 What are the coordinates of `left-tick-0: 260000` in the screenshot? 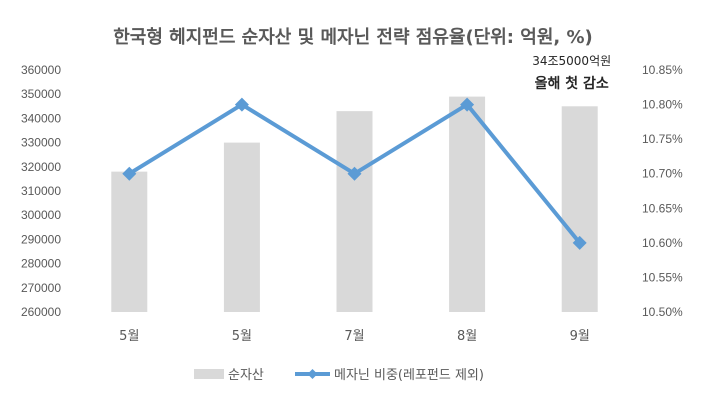 It's located at (41, 312).